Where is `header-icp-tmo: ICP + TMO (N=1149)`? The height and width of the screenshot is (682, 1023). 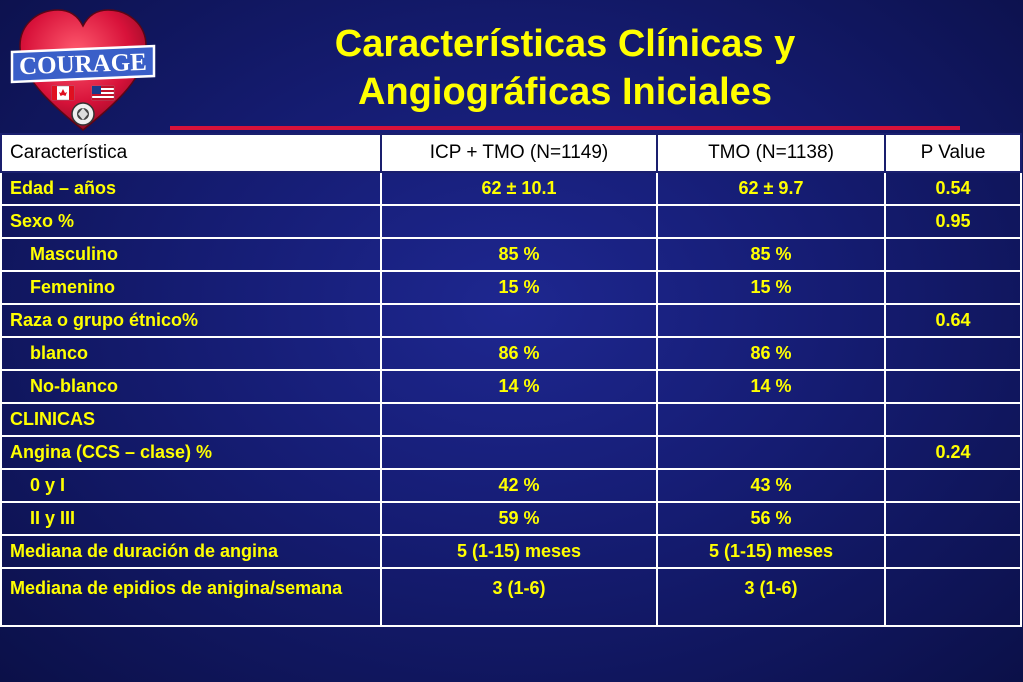 header-icp-tmo: ICP + TMO (N=1149) is located at coordinates (519, 153).